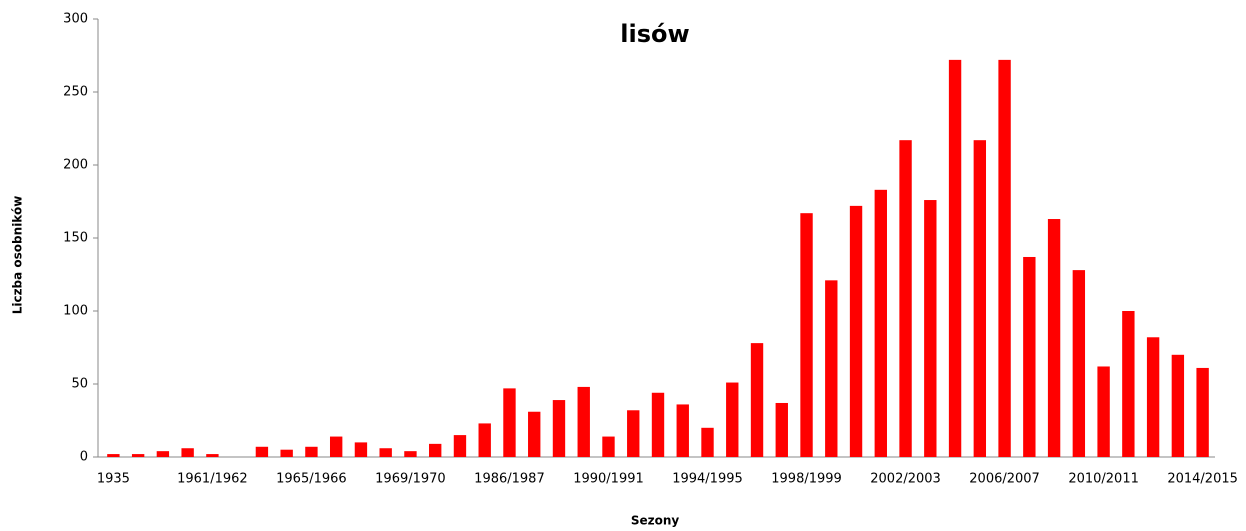 The height and width of the screenshot is (531, 1246). What do you see at coordinates (75, 238) in the screenshot?
I see `y-tick-label: 150` at bounding box center [75, 238].